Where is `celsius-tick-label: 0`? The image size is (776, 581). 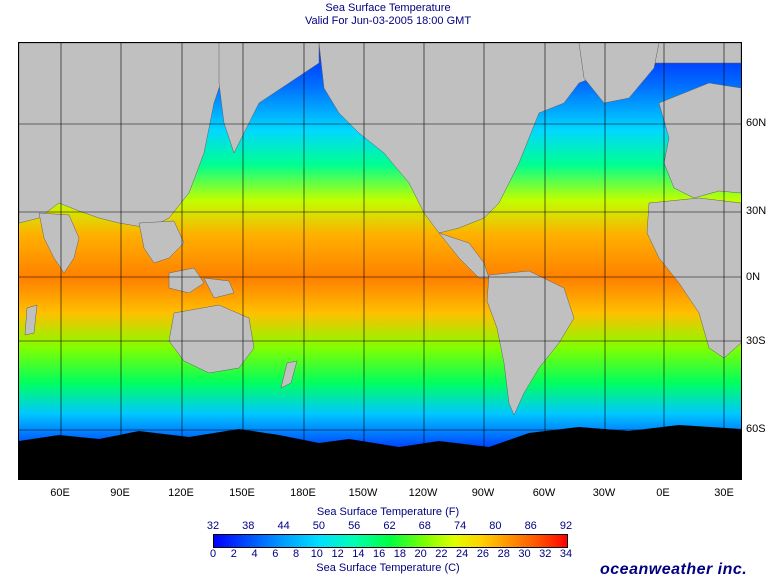 celsius-tick-label: 0 is located at coordinates (213, 554).